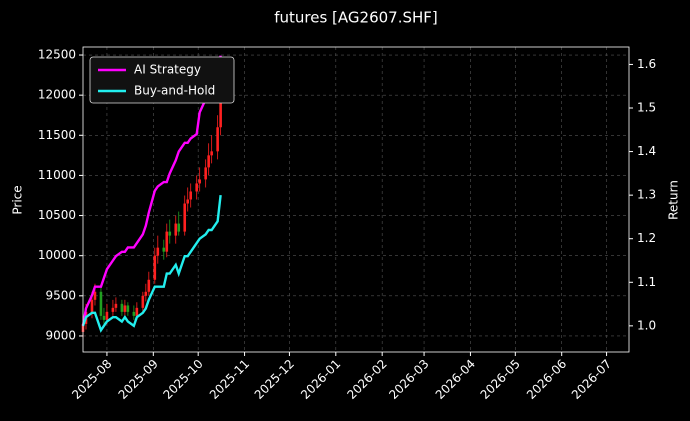 This screenshot has height=421, width=690. I want to click on x-tick-label: 2025-10, so click(182, 379).